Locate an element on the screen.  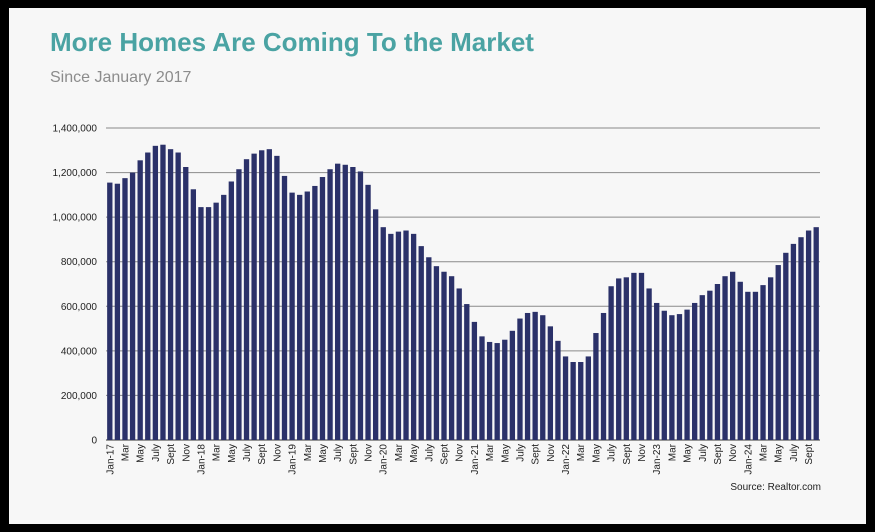
y-tick-label: 600,000 is located at coordinates (79, 307).